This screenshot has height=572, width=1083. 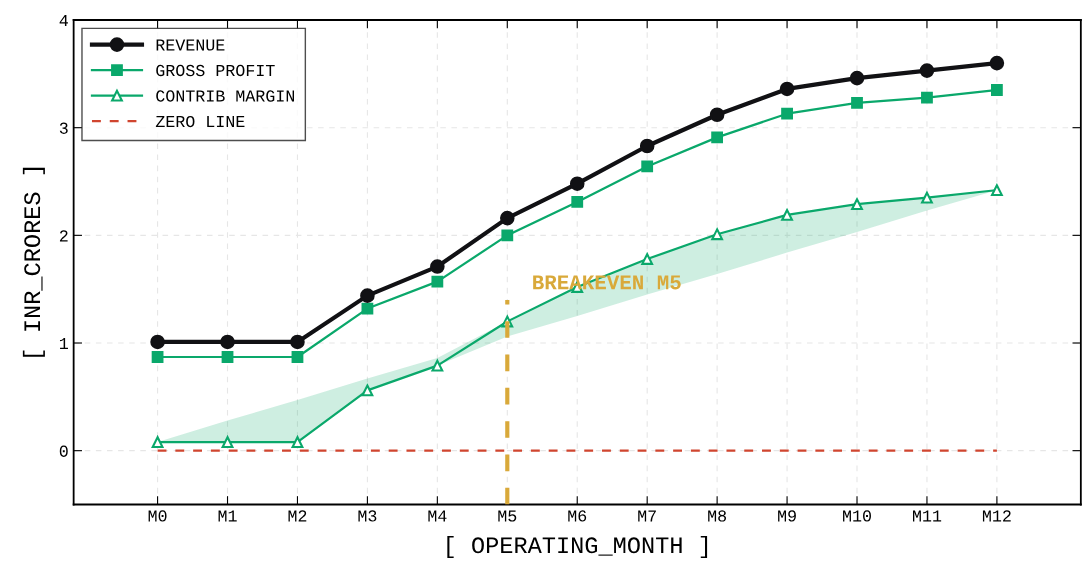 What do you see at coordinates (927, 516) in the screenshot?
I see `x-tick-label: M11` at bounding box center [927, 516].